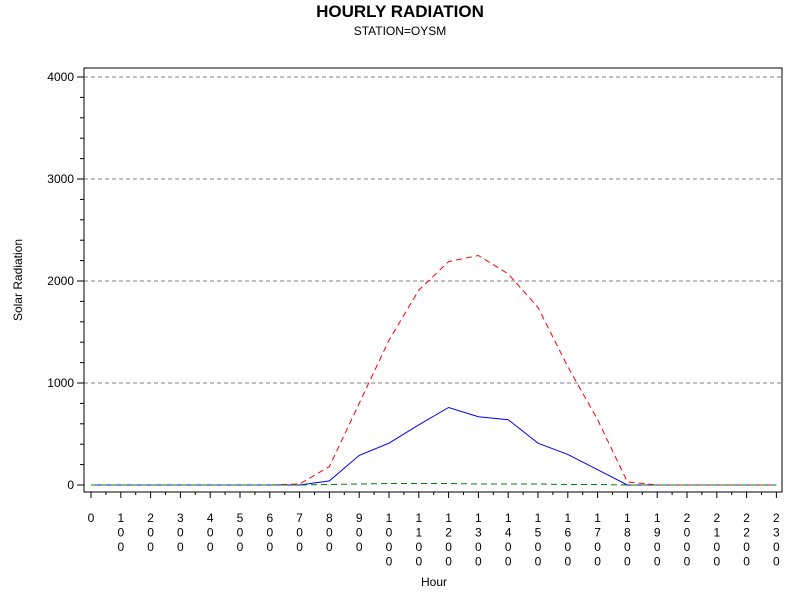 The height and width of the screenshot is (600, 800). Describe the element at coordinates (18, 280) in the screenshot. I see `y-axis-label: Solar Radiation` at that location.